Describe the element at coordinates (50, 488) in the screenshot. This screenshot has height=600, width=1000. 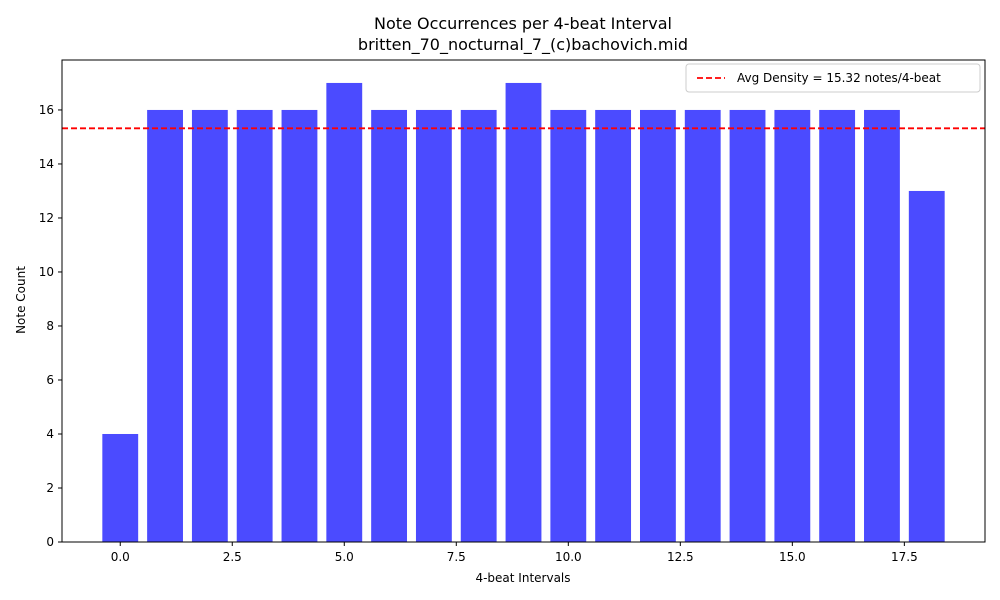
I see `y-tick-label: 2` at that location.